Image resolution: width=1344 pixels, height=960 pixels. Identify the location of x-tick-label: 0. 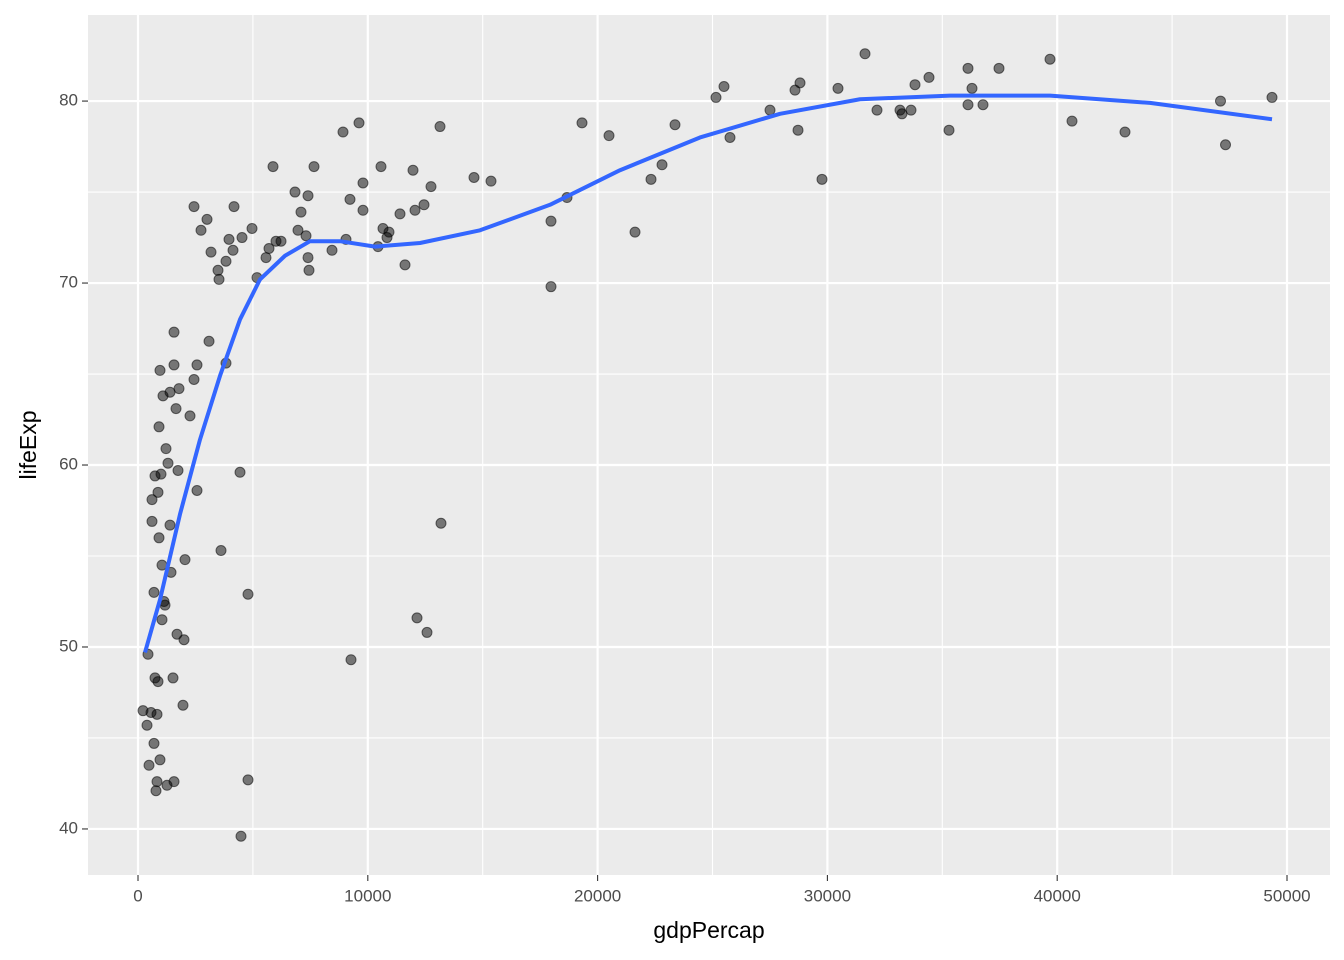
(137, 895).